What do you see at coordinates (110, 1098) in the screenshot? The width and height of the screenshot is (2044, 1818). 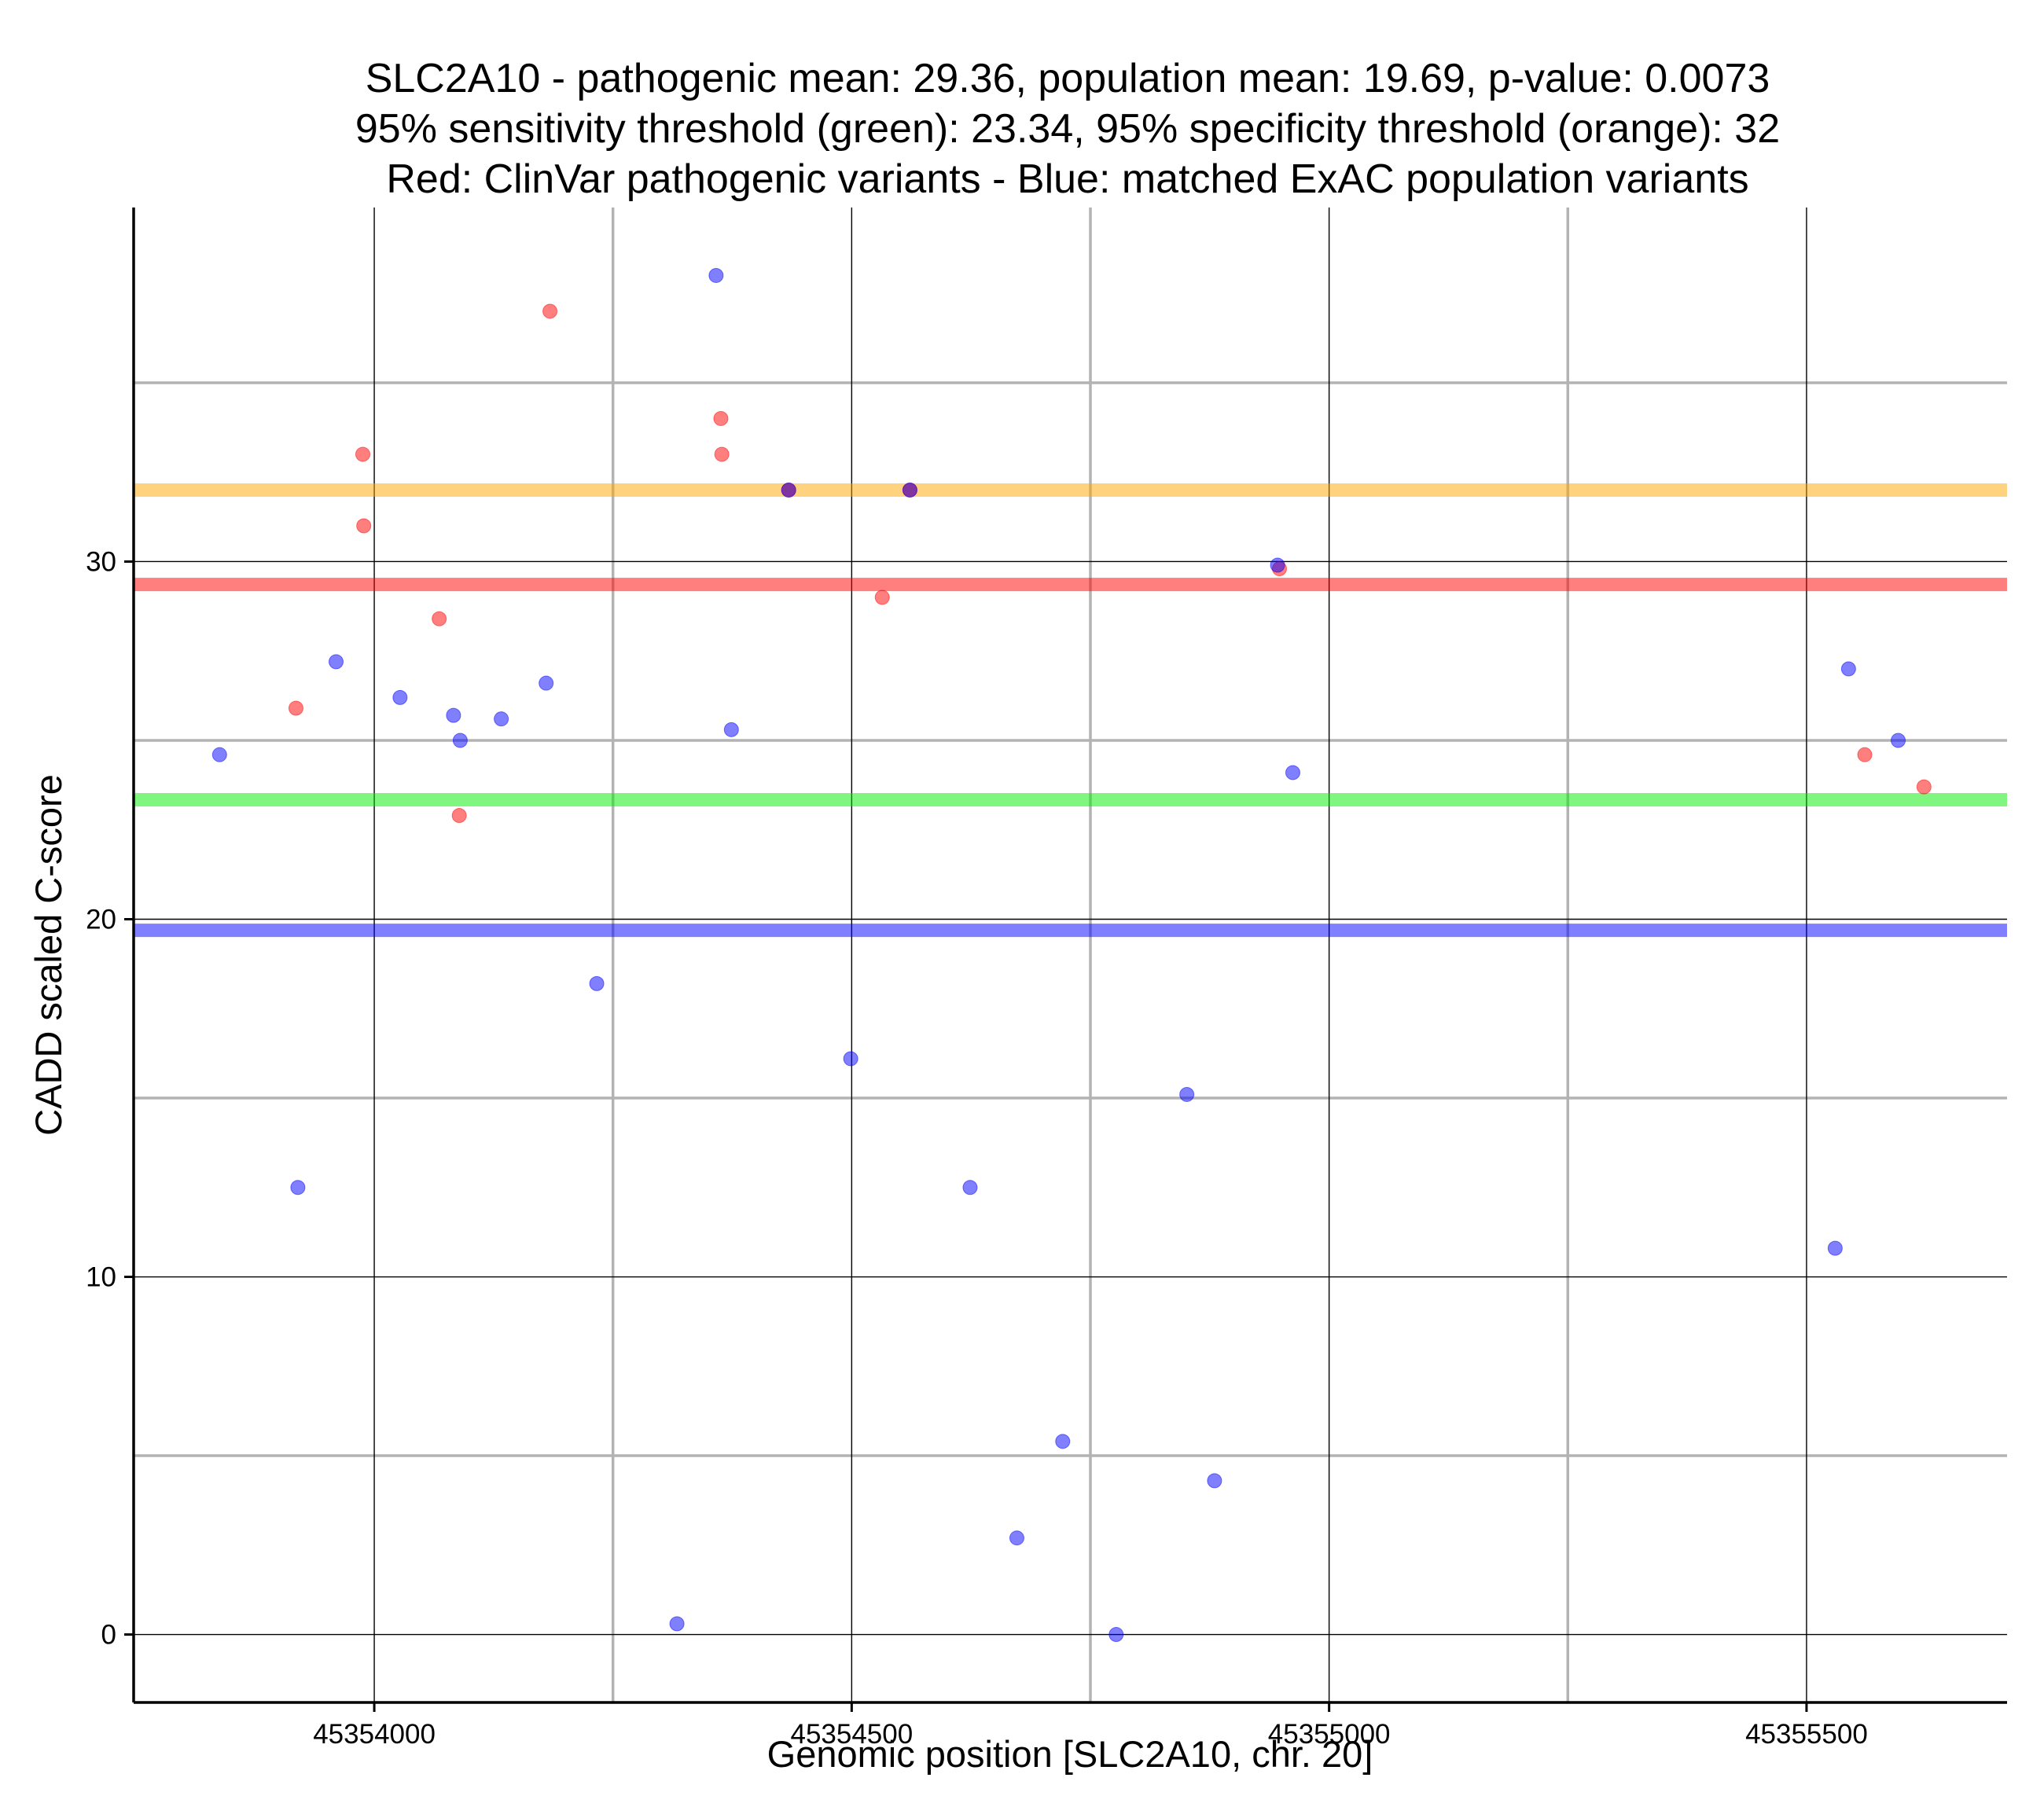 I see `y-axis-ticks: 0 10 20 30` at bounding box center [110, 1098].